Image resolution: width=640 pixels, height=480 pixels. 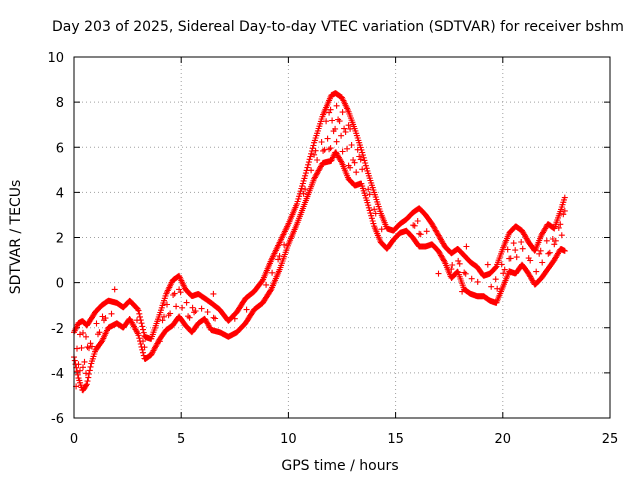 I want to click on x-tick-label: 20, so click(x=503, y=439).